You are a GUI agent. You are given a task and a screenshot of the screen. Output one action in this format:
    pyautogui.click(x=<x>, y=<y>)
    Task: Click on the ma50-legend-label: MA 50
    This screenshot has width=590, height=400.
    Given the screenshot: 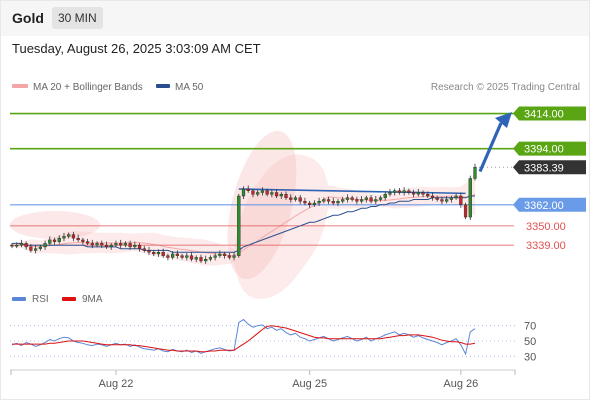 What is the action you would take?
    pyautogui.click(x=189, y=87)
    